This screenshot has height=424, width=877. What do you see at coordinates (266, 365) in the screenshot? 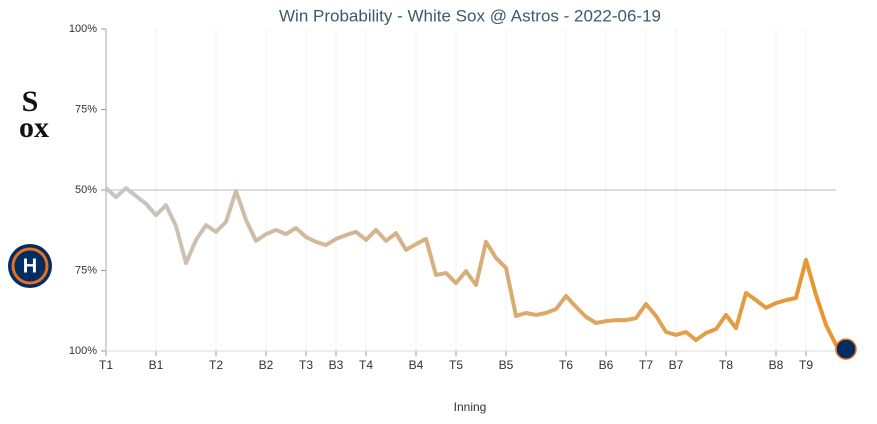
I see `x-tick-label: B2` at bounding box center [266, 365].